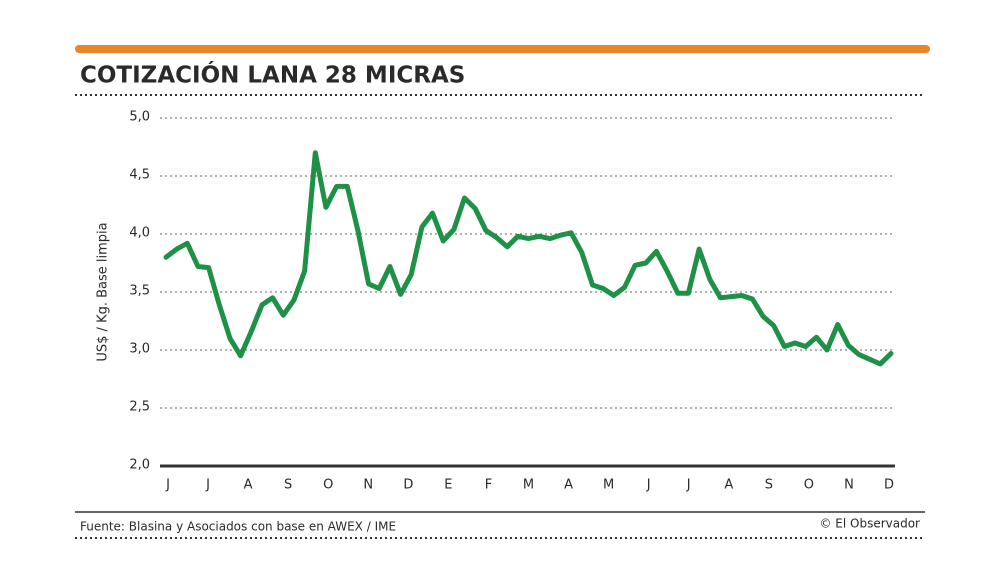 The image size is (1000, 583). Describe the element at coordinates (103, 291) in the screenshot. I see `y-axis-label: US$ / Kg. Base limpia` at that location.